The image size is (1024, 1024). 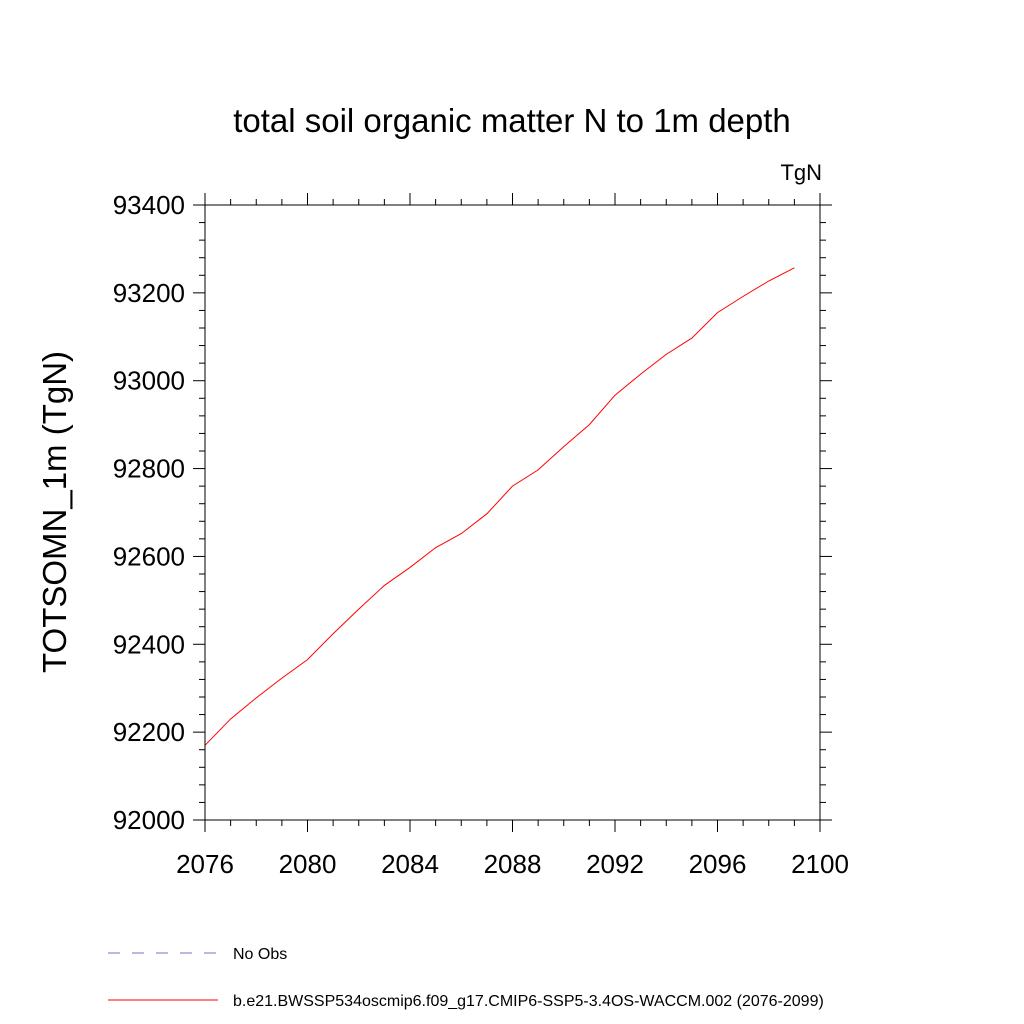 What do you see at coordinates (410, 864) in the screenshot?
I see `x-tick-label: 2084` at bounding box center [410, 864].